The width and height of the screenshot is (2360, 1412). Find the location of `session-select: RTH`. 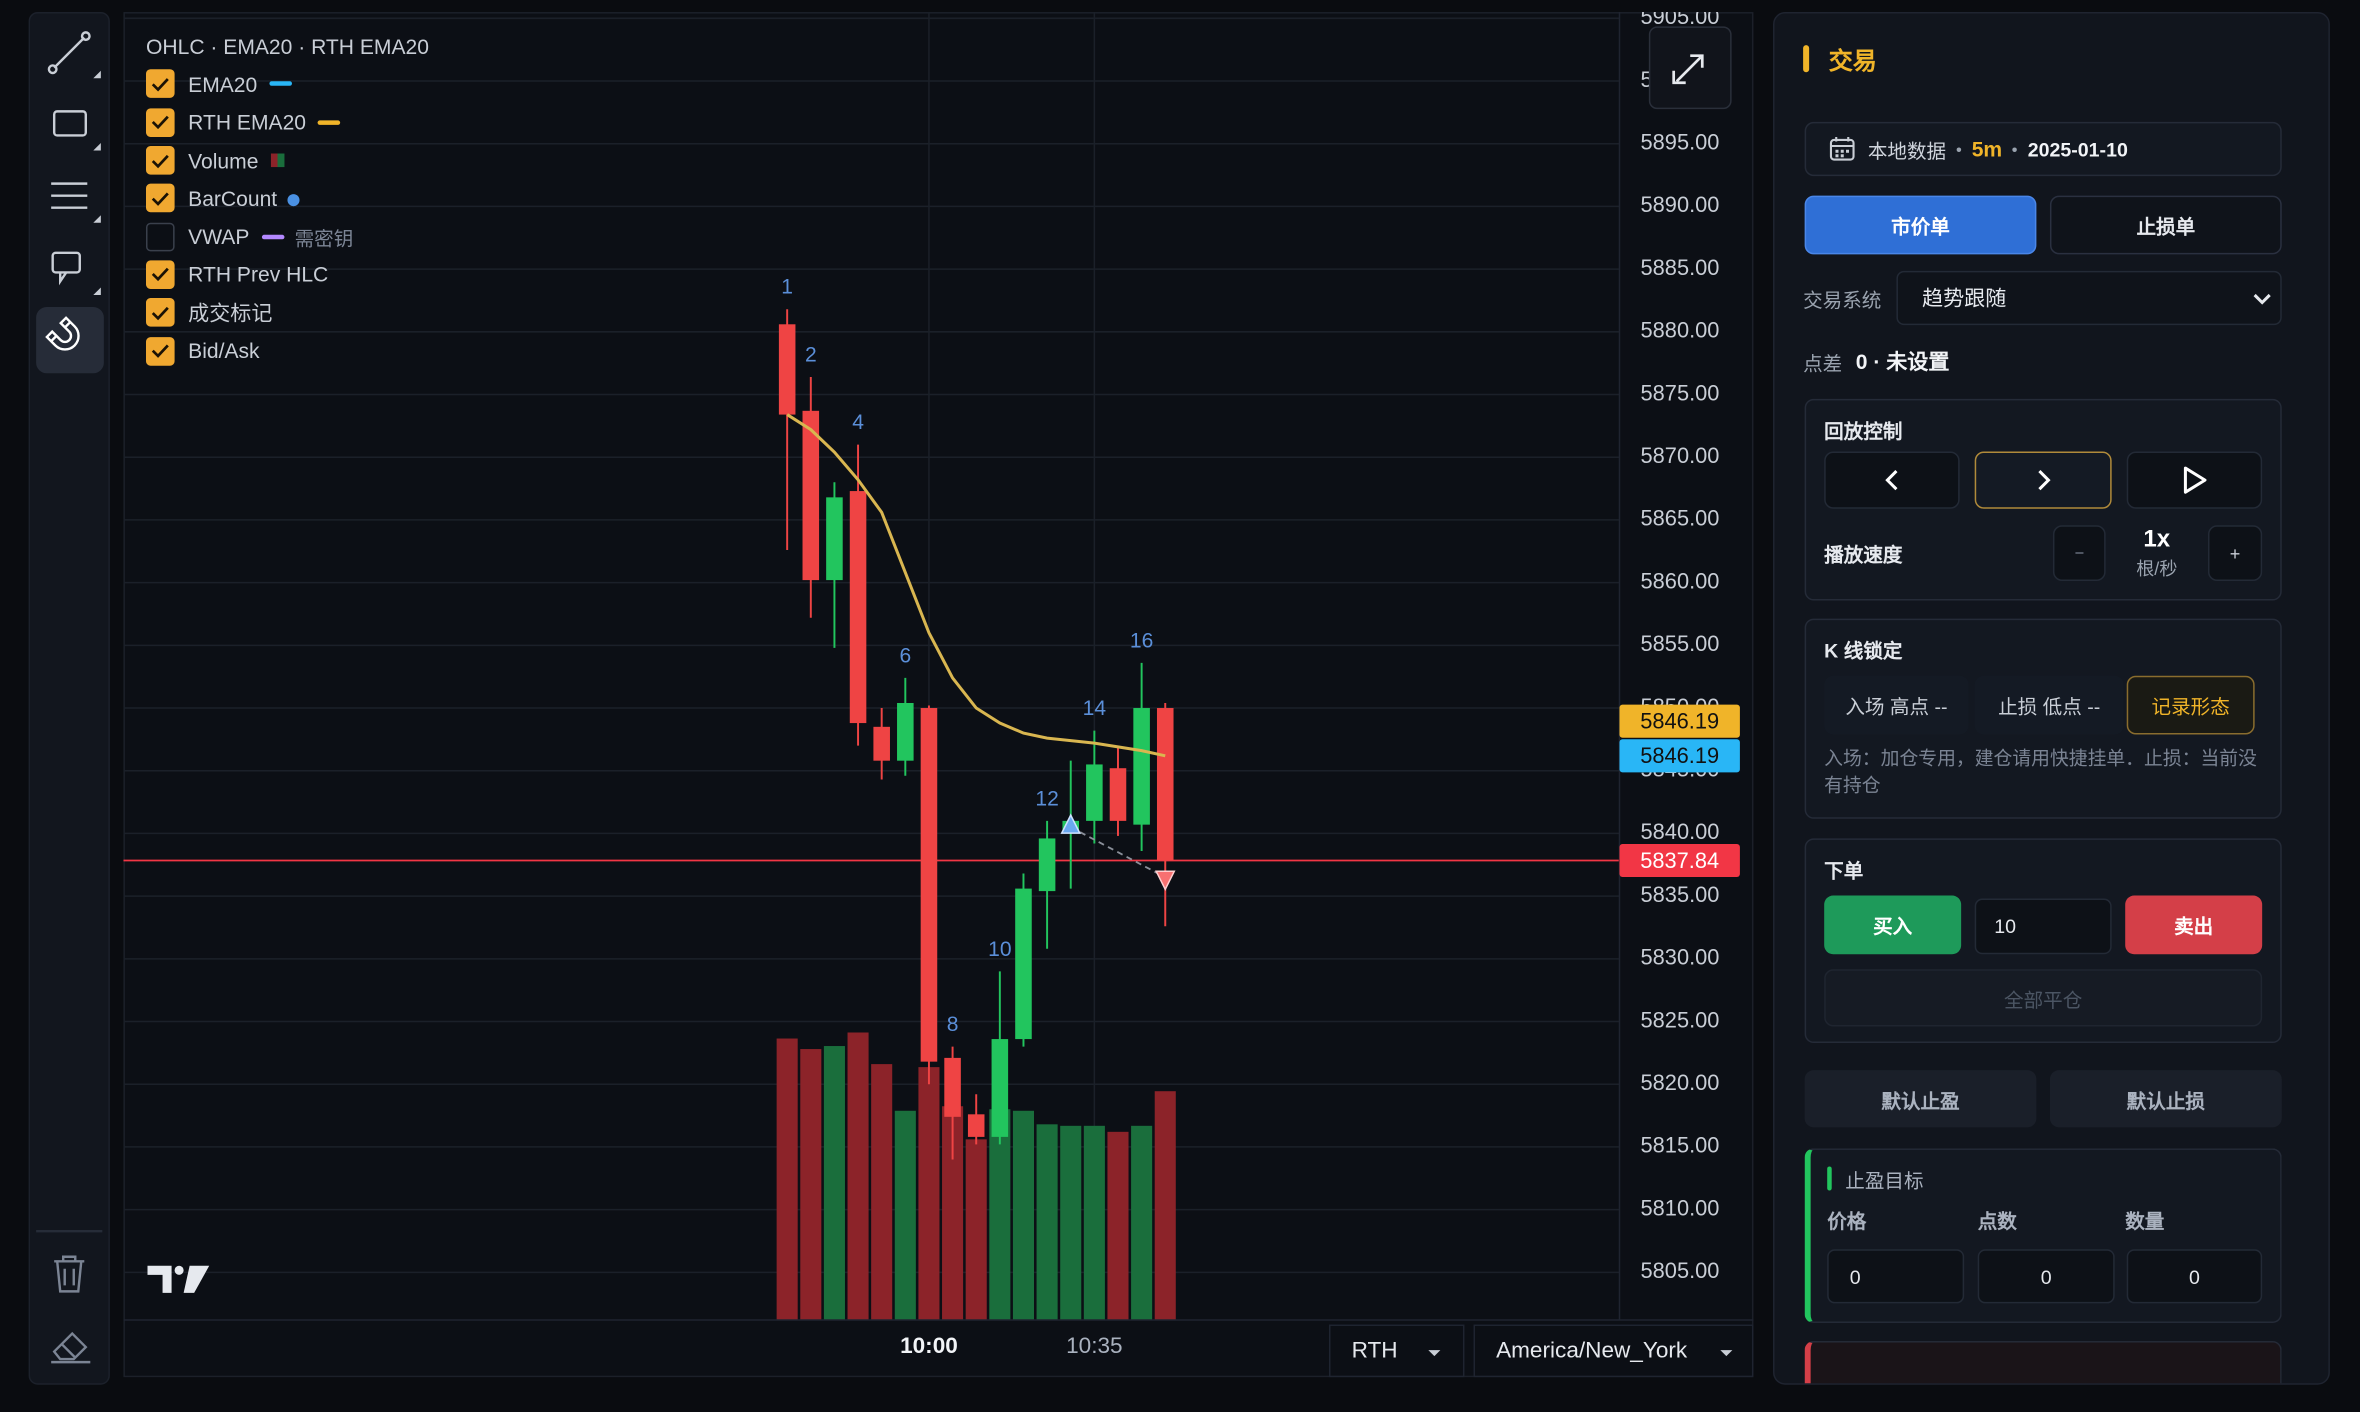

session-select: RTH is located at coordinates (1397, 1351).